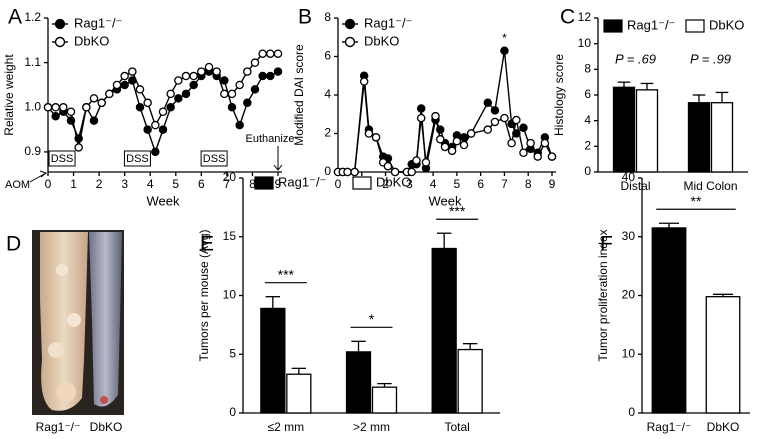  What do you see at coordinates (723, 427) in the screenshot?
I see `x-tick-label: DbKO` at bounding box center [723, 427].